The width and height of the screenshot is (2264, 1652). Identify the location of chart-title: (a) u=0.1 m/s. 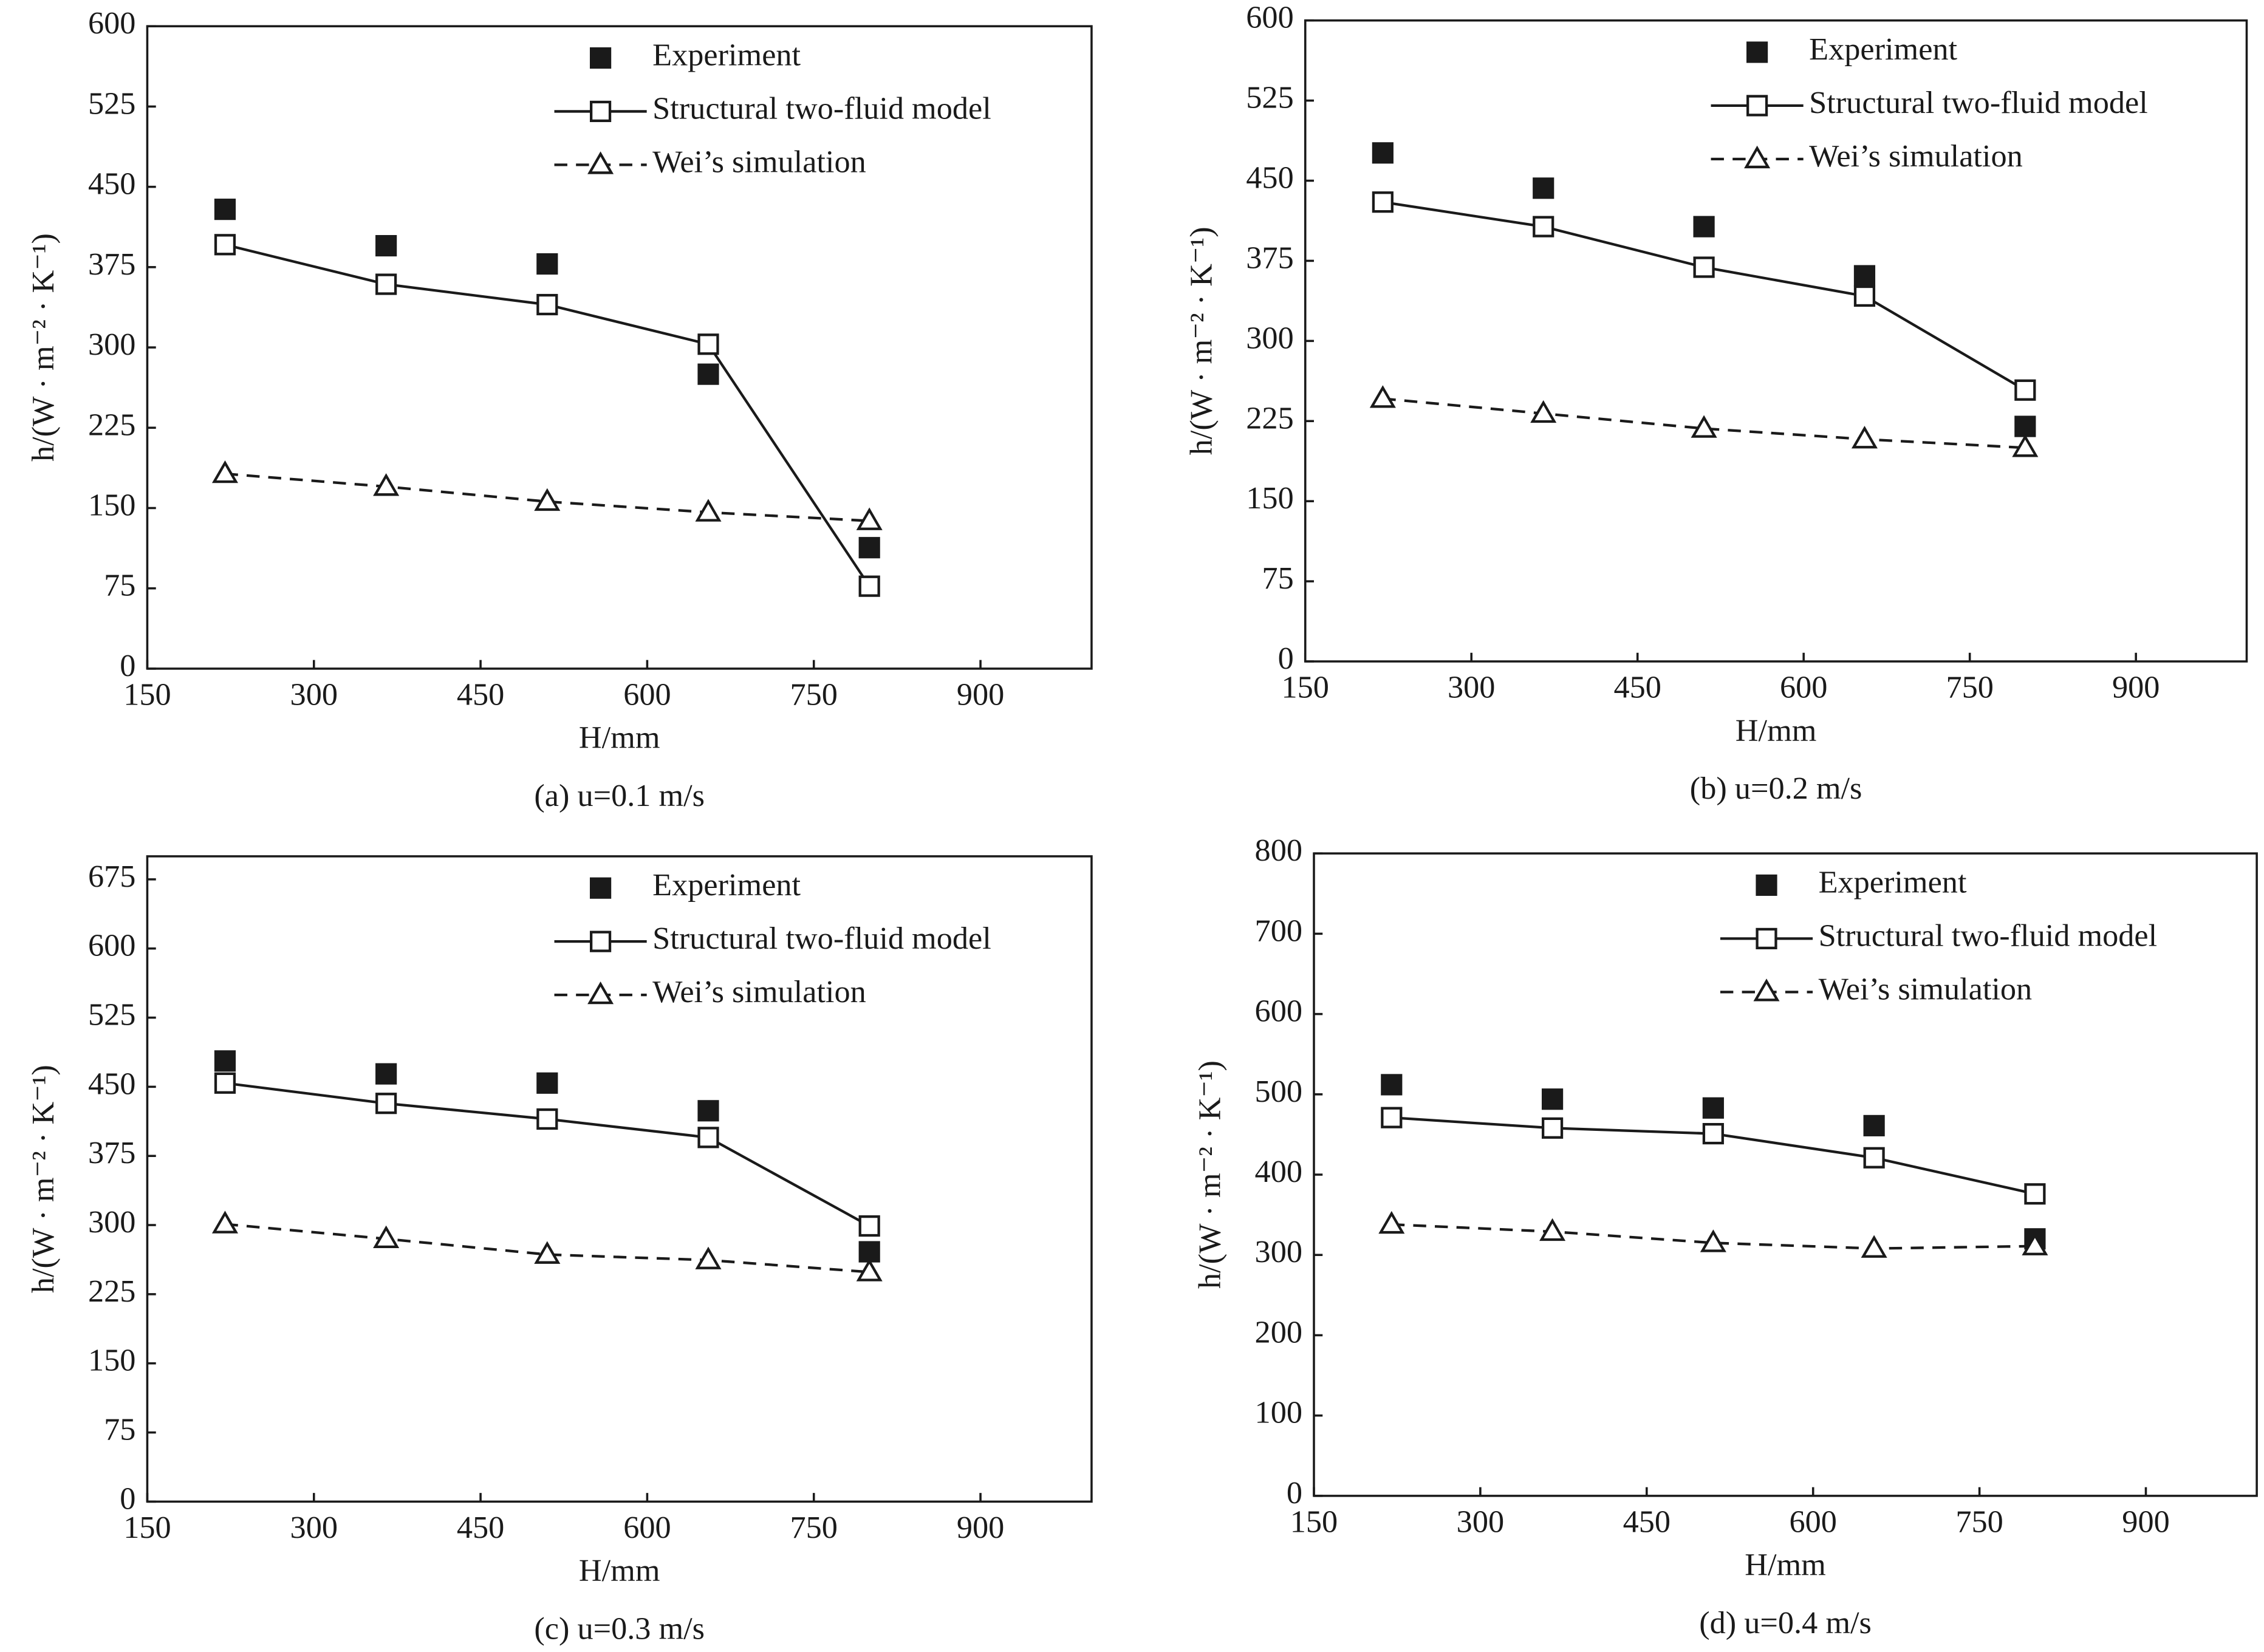
(619, 795).